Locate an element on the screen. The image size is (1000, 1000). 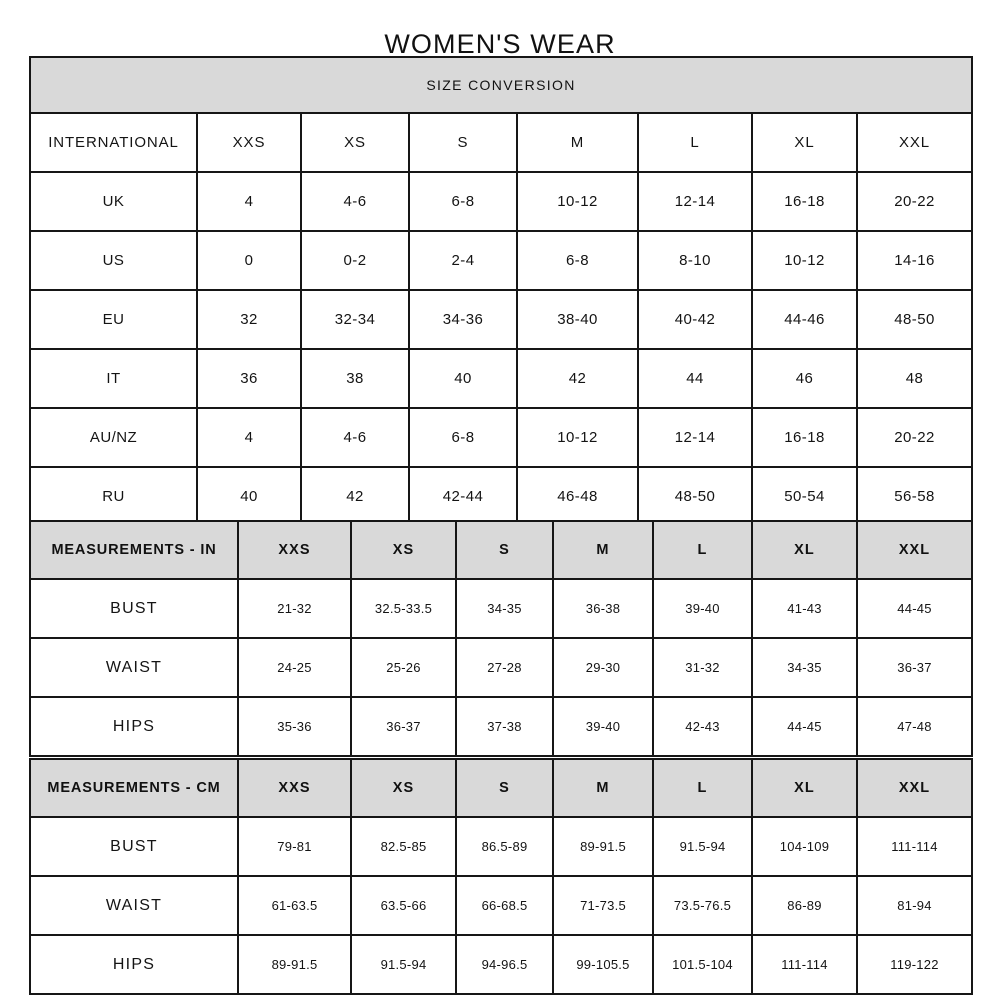
cell-cm-waist-xxs: 61-63.5 is located at coordinates (294, 905).